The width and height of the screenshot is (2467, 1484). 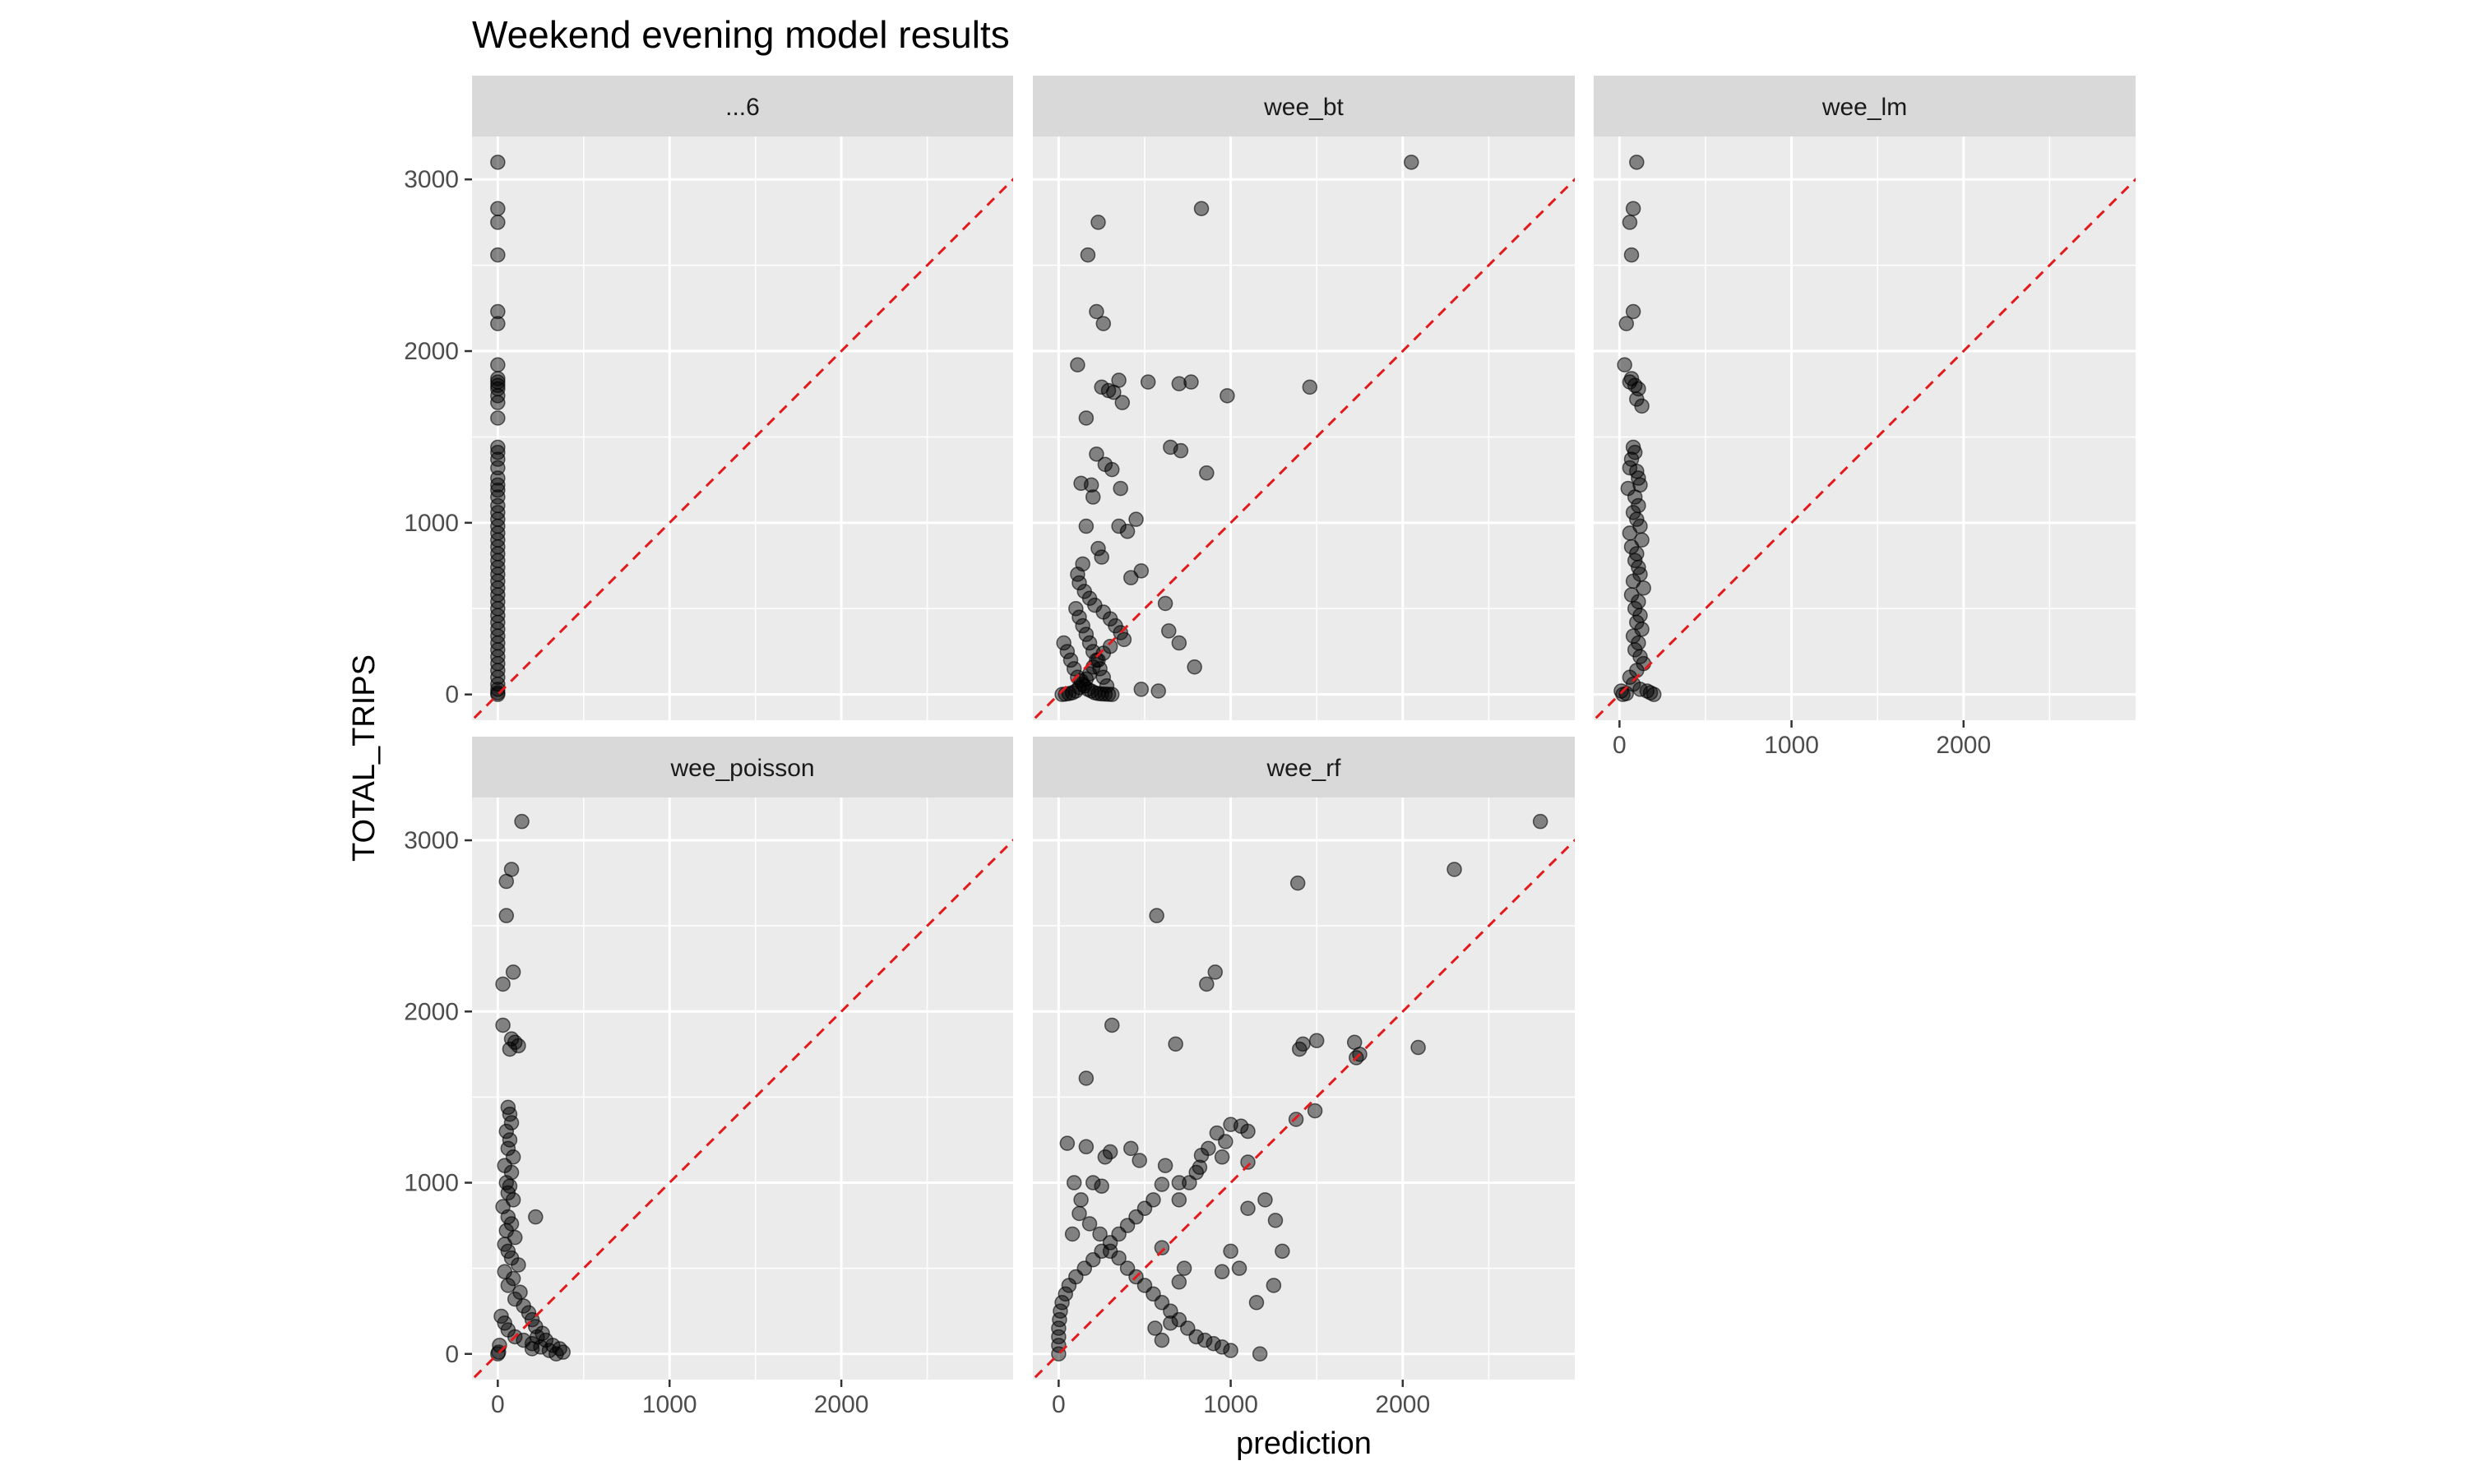 What do you see at coordinates (364, 758) in the screenshot?
I see `y-axis-title: TOTAL_TRIPS` at bounding box center [364, 758].